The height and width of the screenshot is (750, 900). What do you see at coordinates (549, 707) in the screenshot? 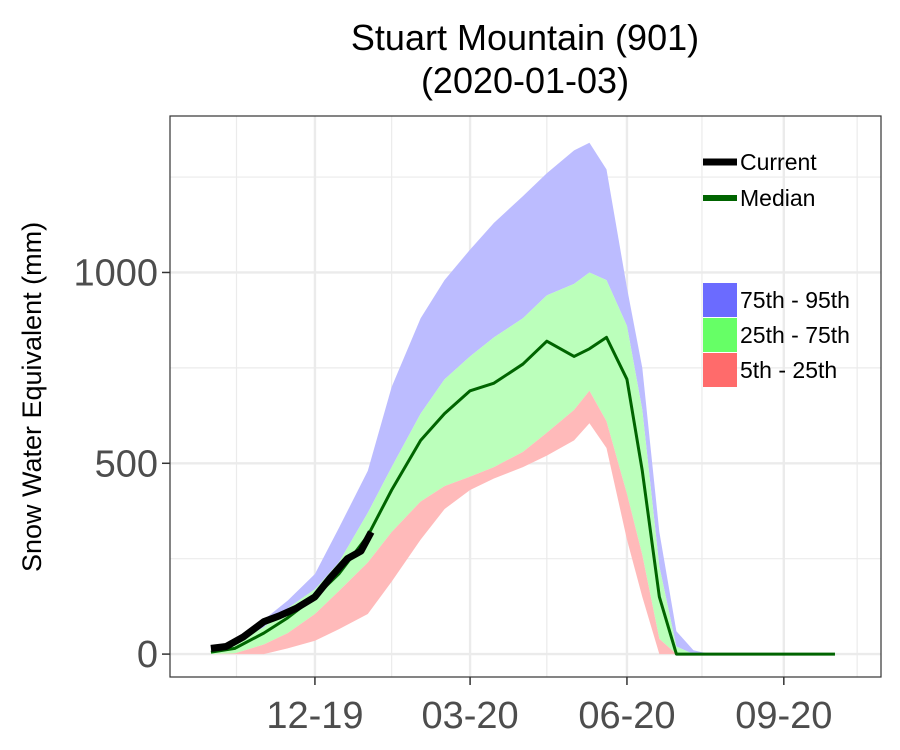
I see `x-axis: 12-19 03-20 06-20 09-20` at bounding box center [549, 707].